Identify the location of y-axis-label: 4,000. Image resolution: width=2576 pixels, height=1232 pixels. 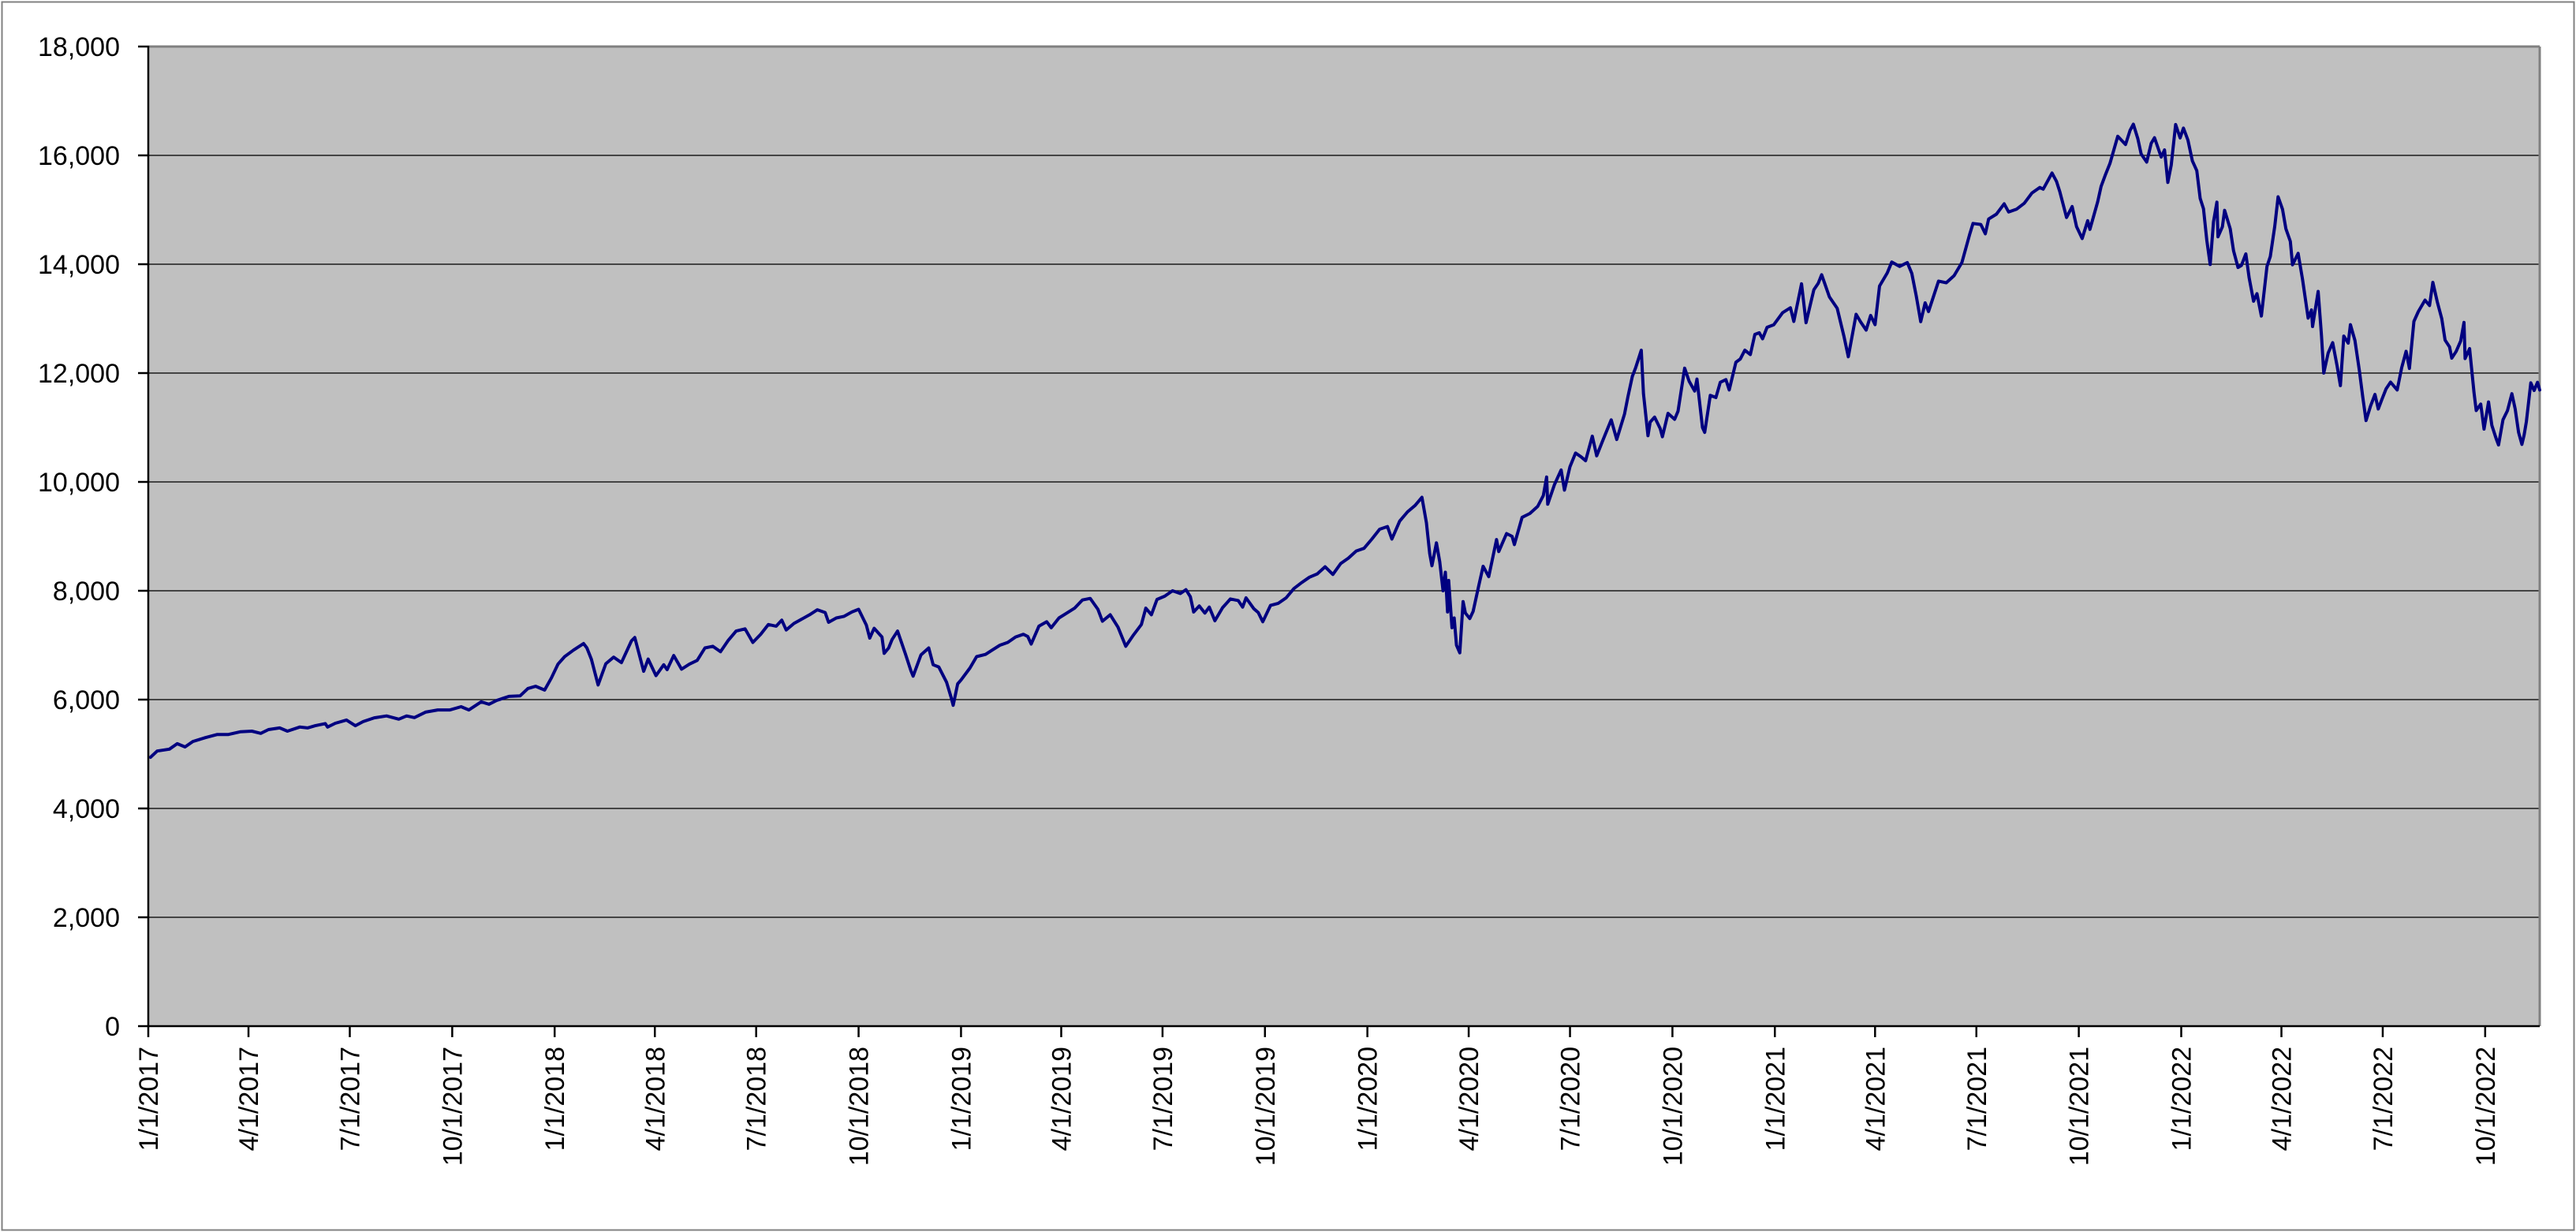
(86, 809).